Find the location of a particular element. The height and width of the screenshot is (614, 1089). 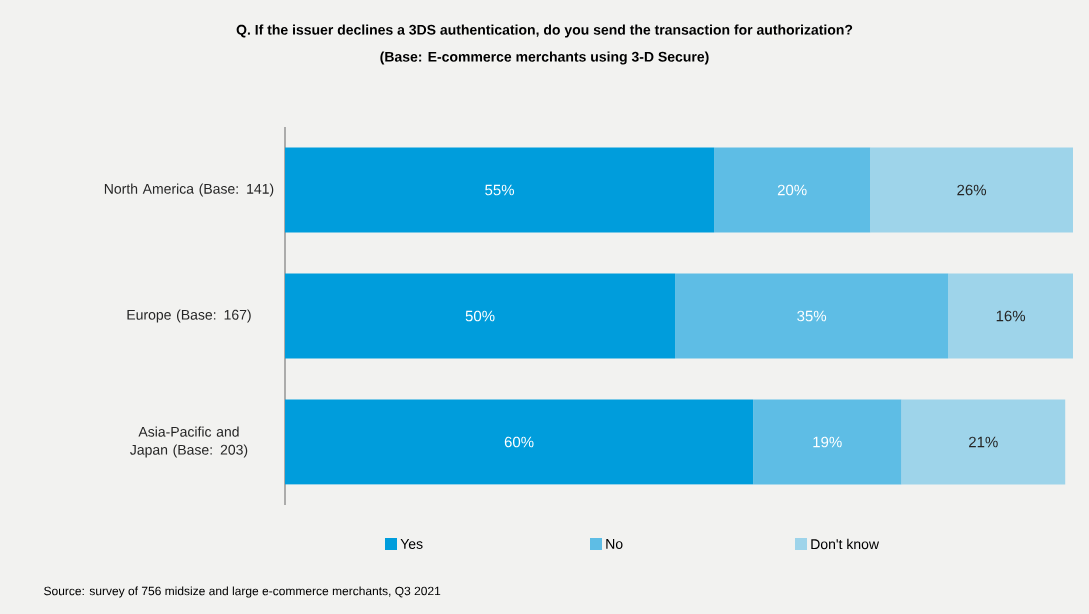

data-label: 60% is located at coordinates (519, 442).